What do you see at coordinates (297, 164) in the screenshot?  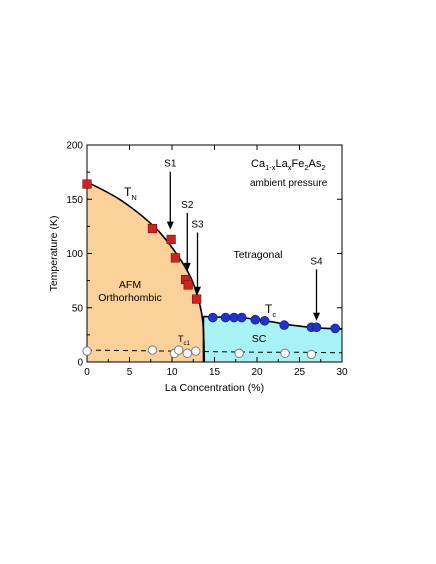 I see `formula-element: Fe` at bounding box center [297, 164].